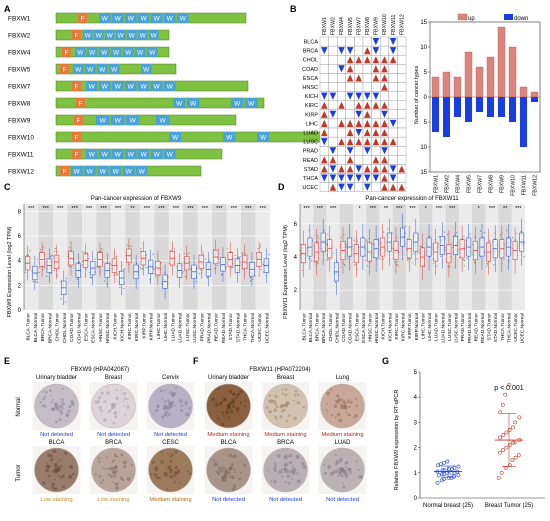 This screenshot has width=550, height=521. What do you see at coordinates (144, 326) in the screenshot?
I see `box-x-label: KIRP.Tumor` at bounding box center [144, 326].